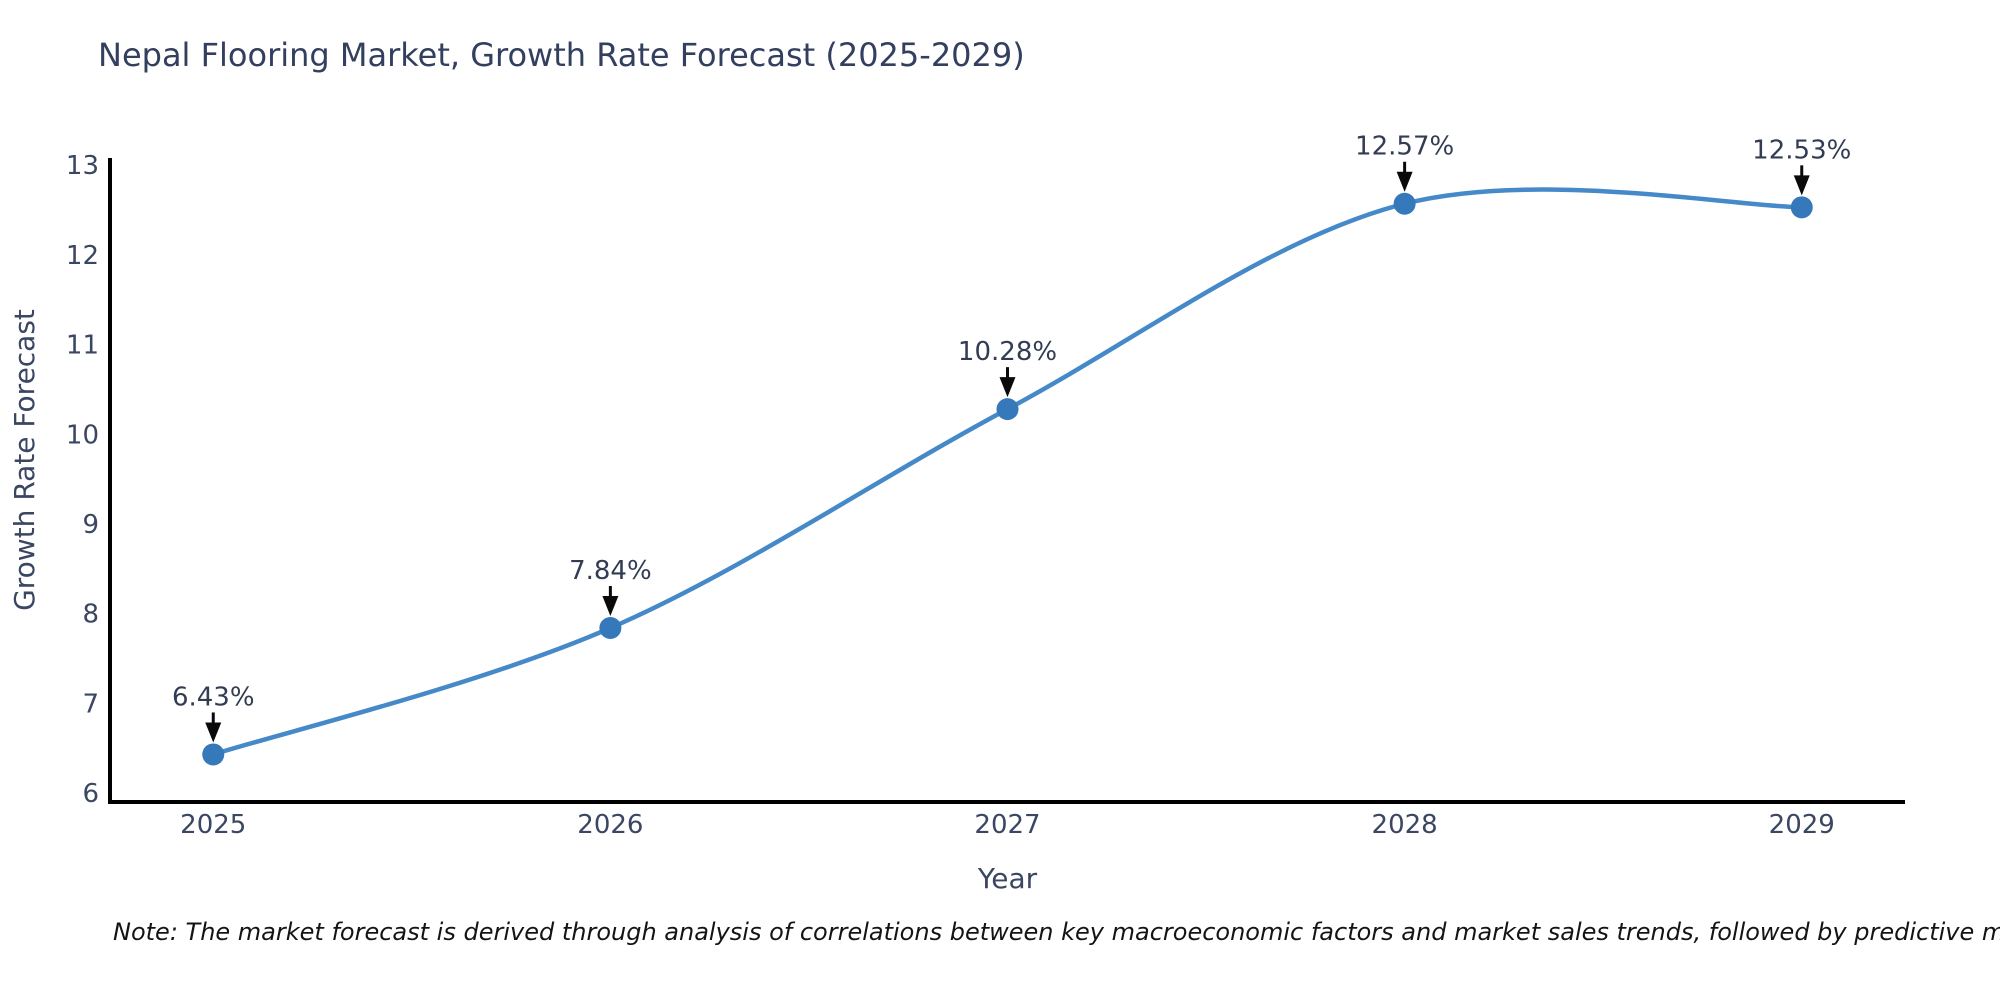 The image size is (2000, 1000). What do you see at coordinates (610, 571) in the screenshot?
I see `data-point-label: 7.84%` at bounding box center [610, 571].